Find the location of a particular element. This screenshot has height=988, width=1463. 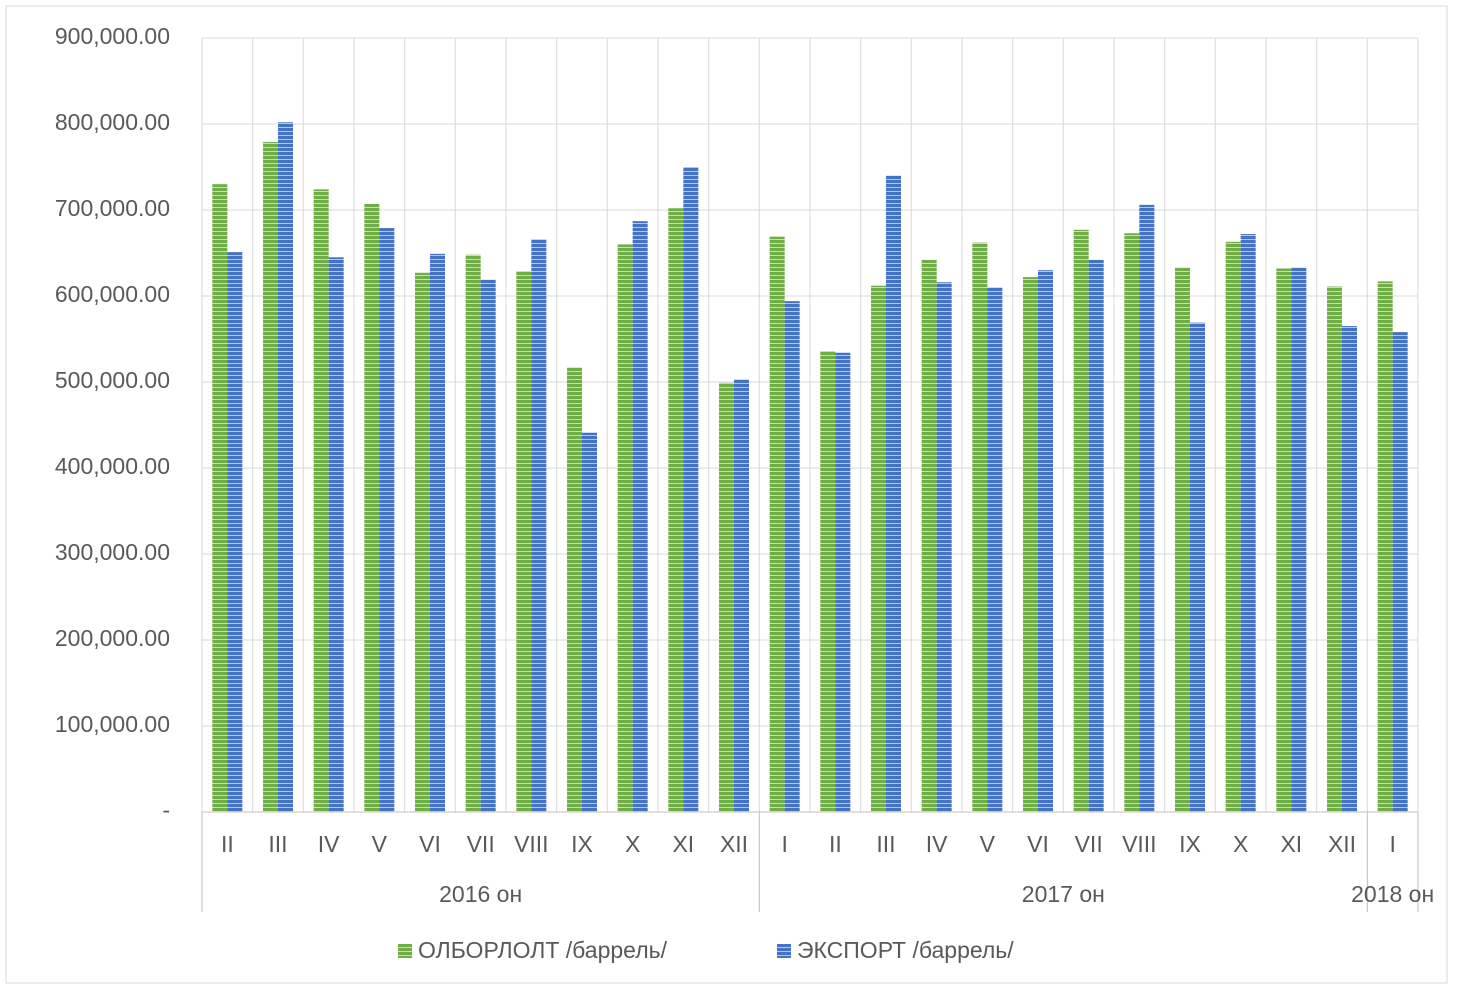

y-tick-label: 100,000.00 is located at coordinates (112, 724).